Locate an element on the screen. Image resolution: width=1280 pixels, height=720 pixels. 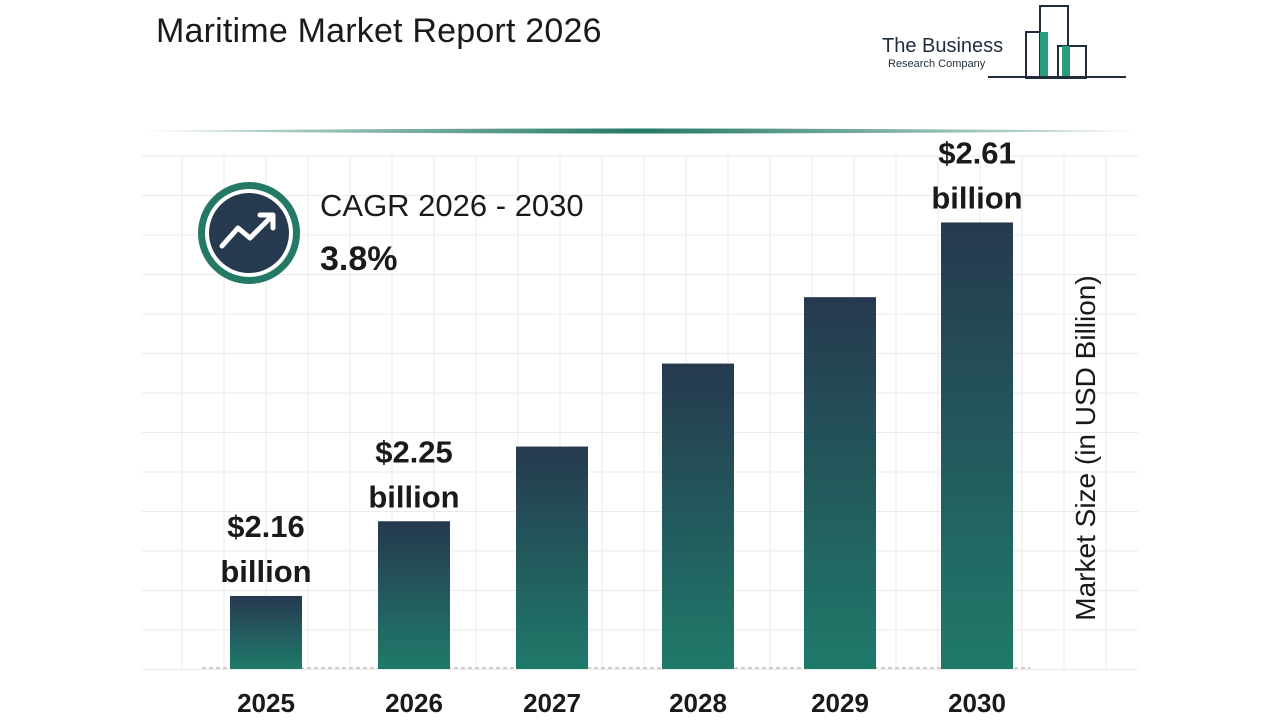
value-label-unit-2030: billion is located at coordinates (976, 197).